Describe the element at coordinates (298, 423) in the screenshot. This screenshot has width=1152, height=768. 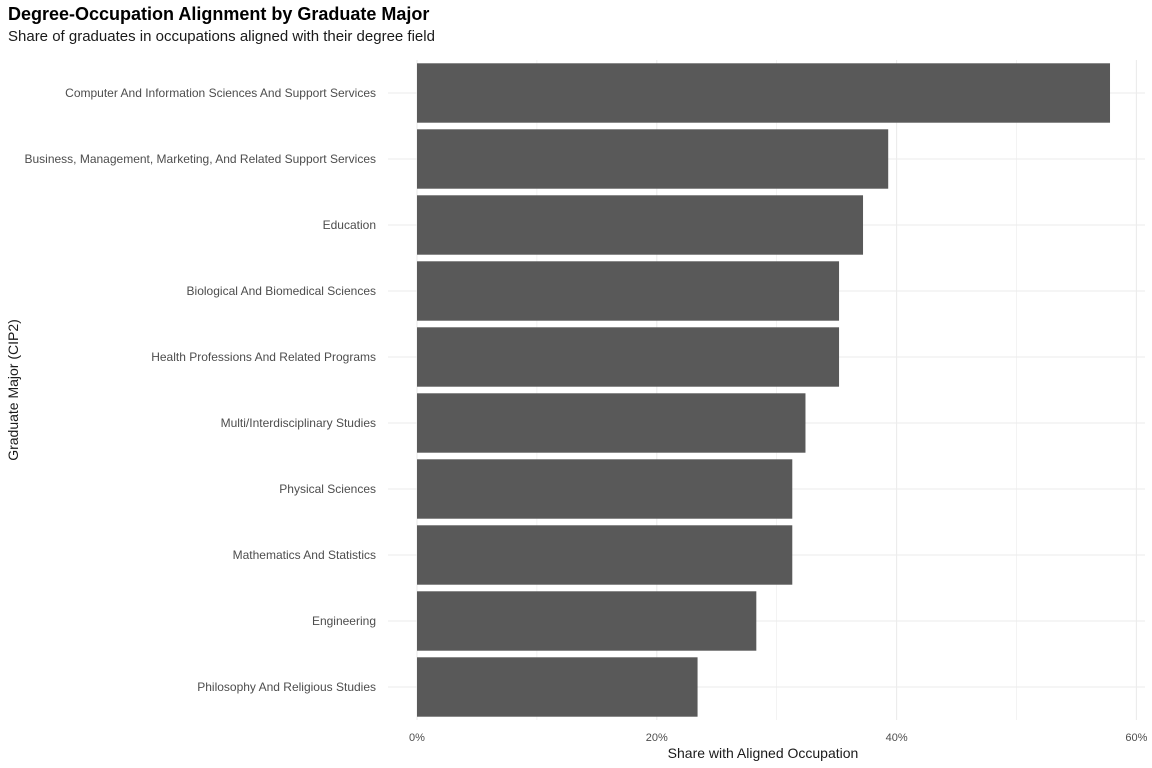
I see `category-label: Multi/Interdisciplinary Studies` at that location.